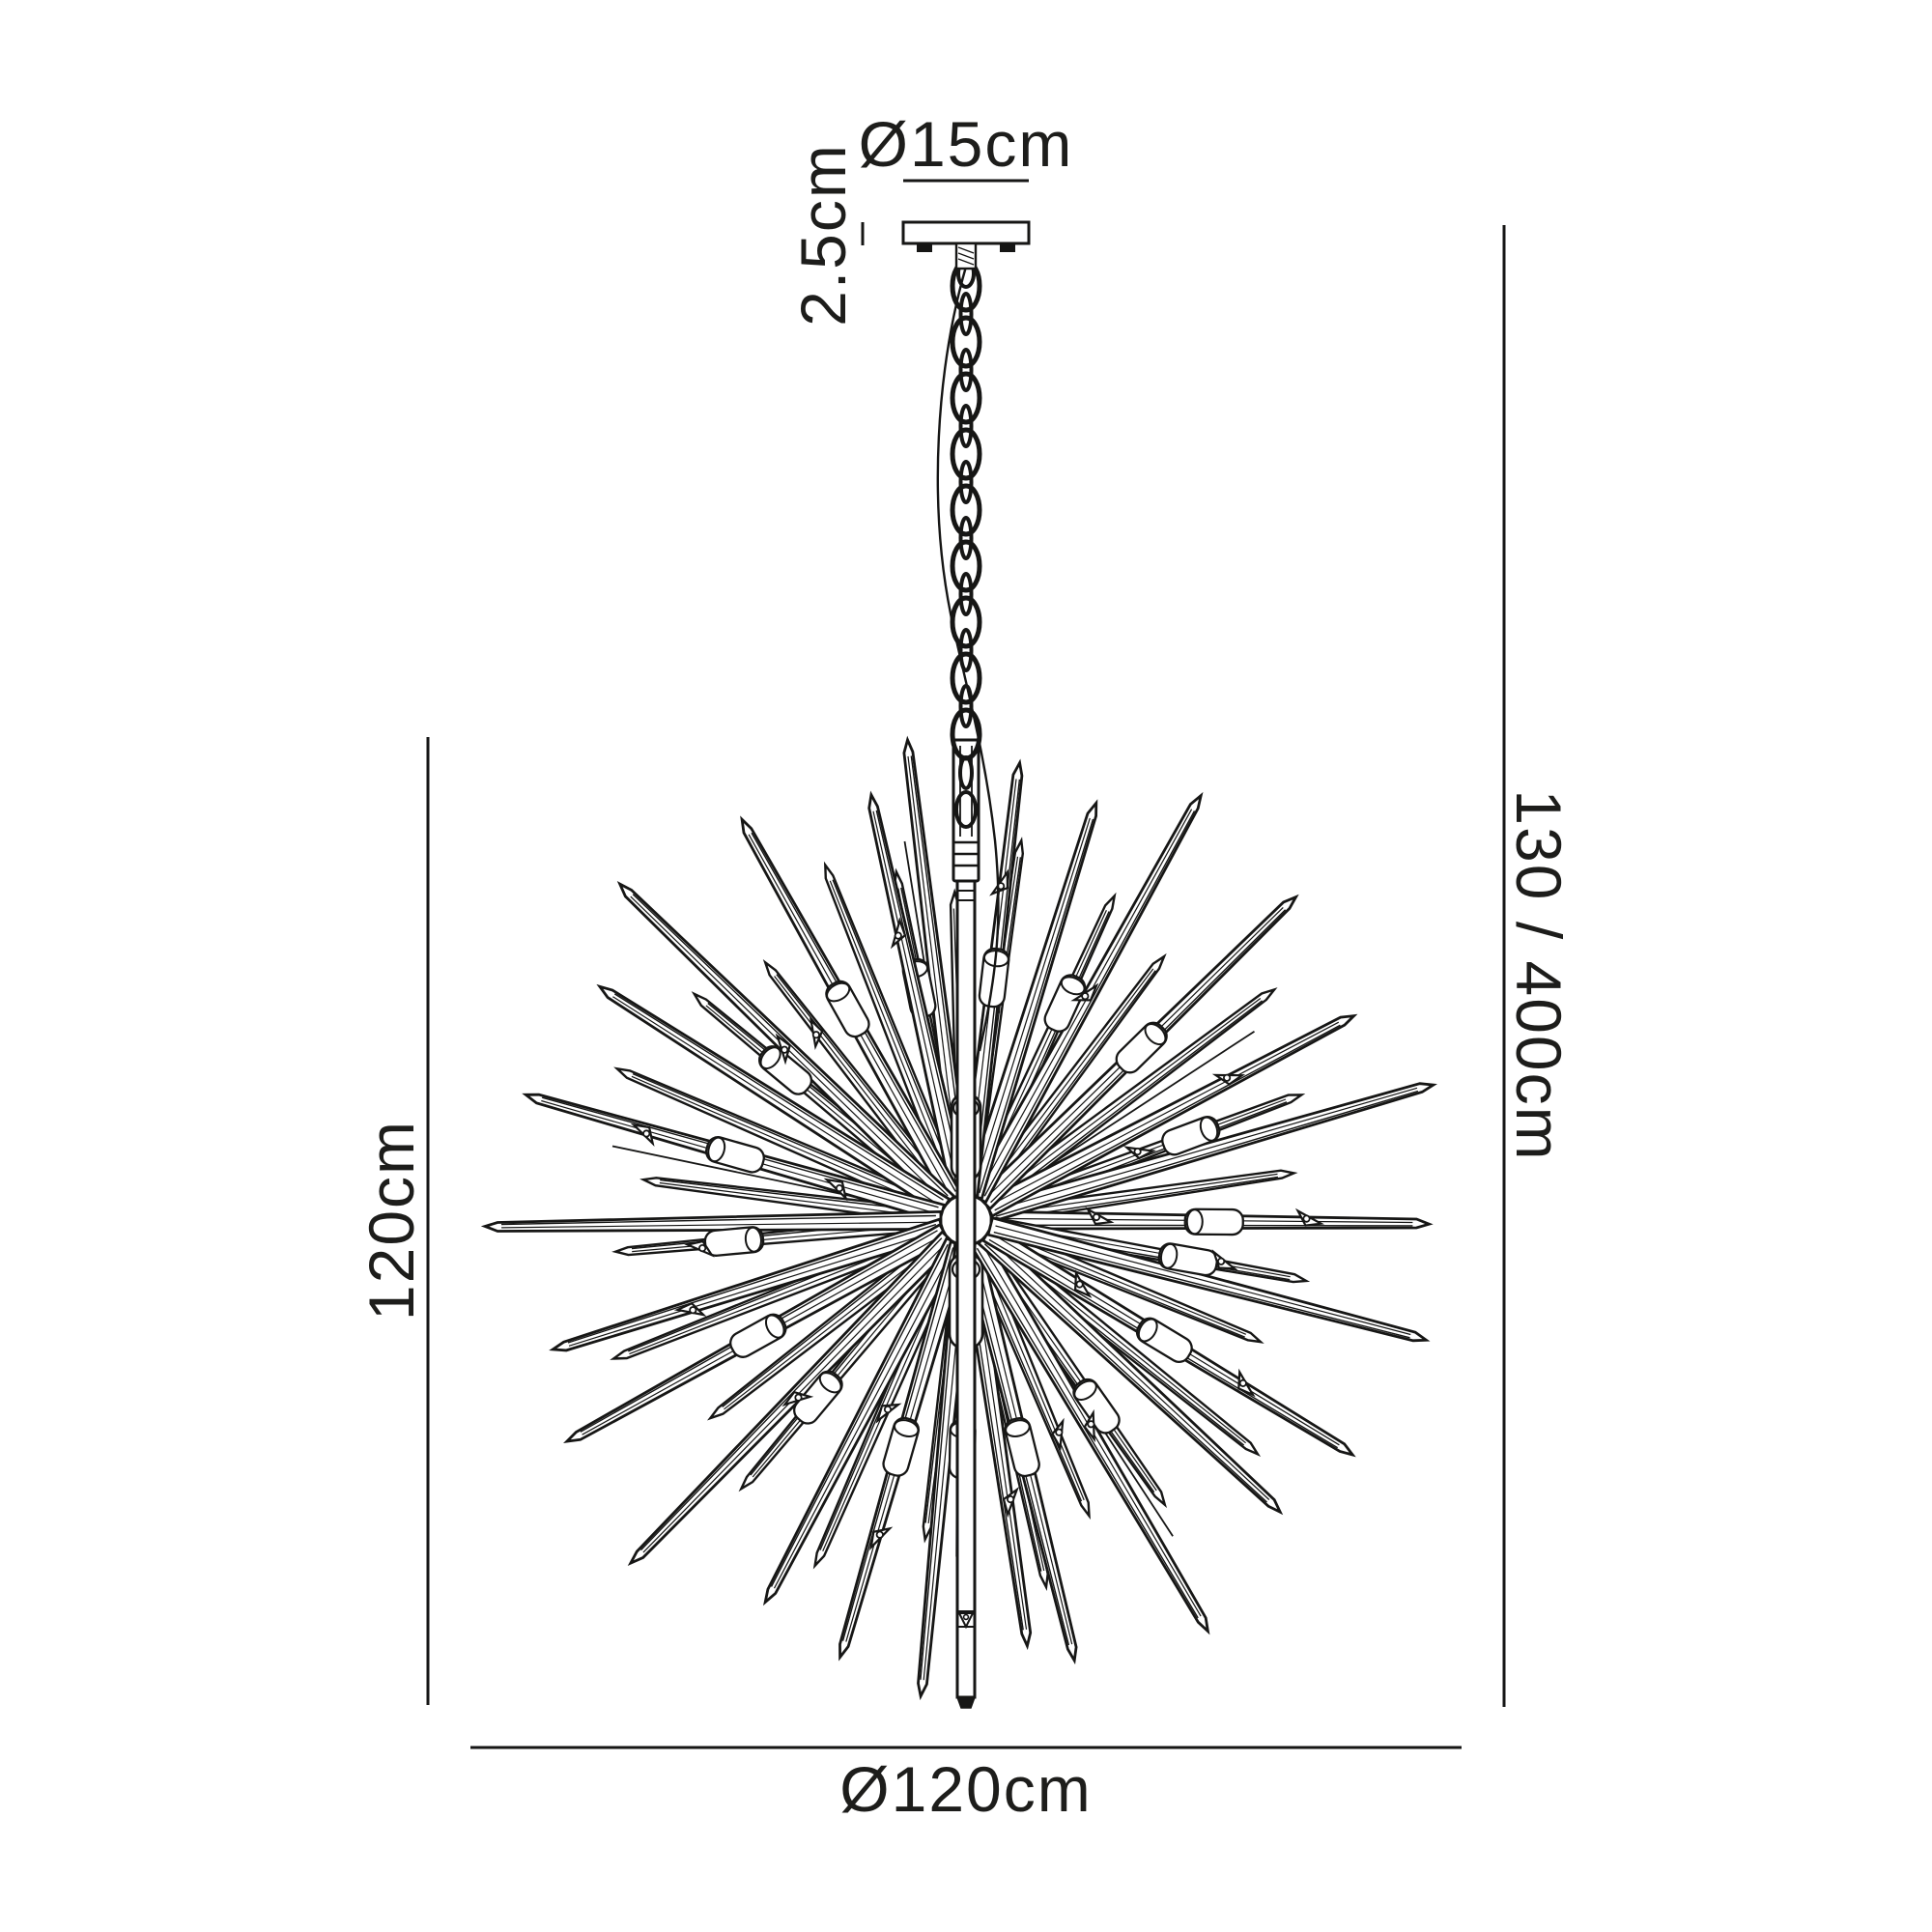 The height and width of the screenshot is (1932, 1932). Describe the element at coordinates (1539, 975) in the screenshot. I see `label-drop-height: 130 / 400cm` at that location.